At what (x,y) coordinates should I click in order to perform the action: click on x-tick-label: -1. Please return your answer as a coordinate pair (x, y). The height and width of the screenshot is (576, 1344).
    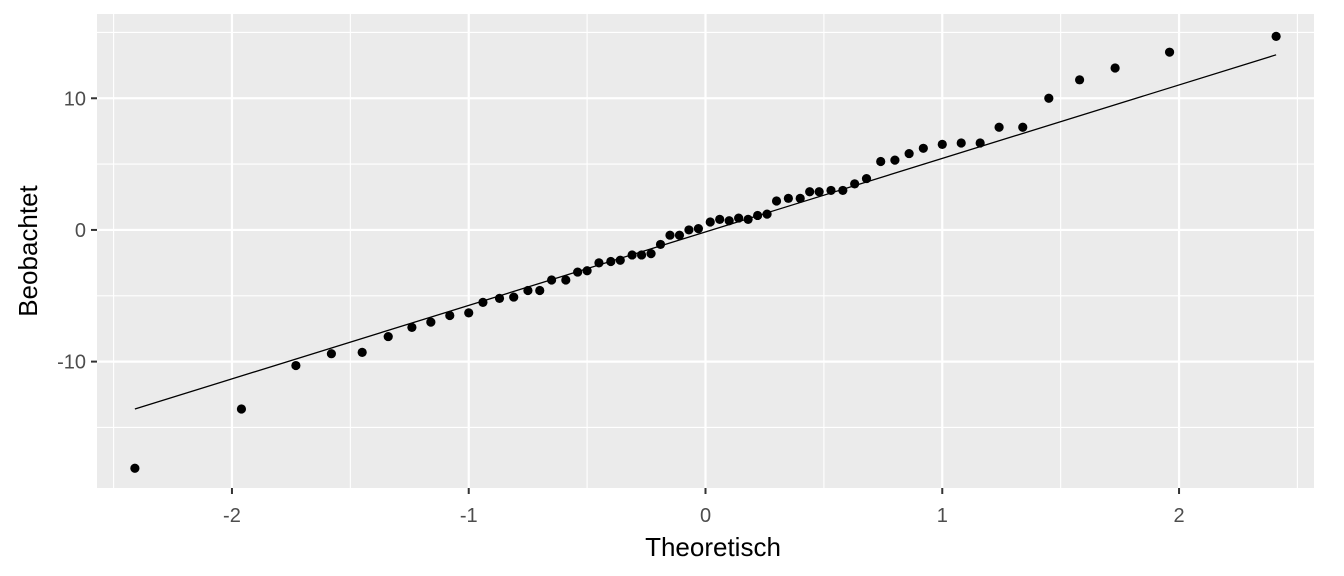
    Looking at the image, I should click on (469, 516).